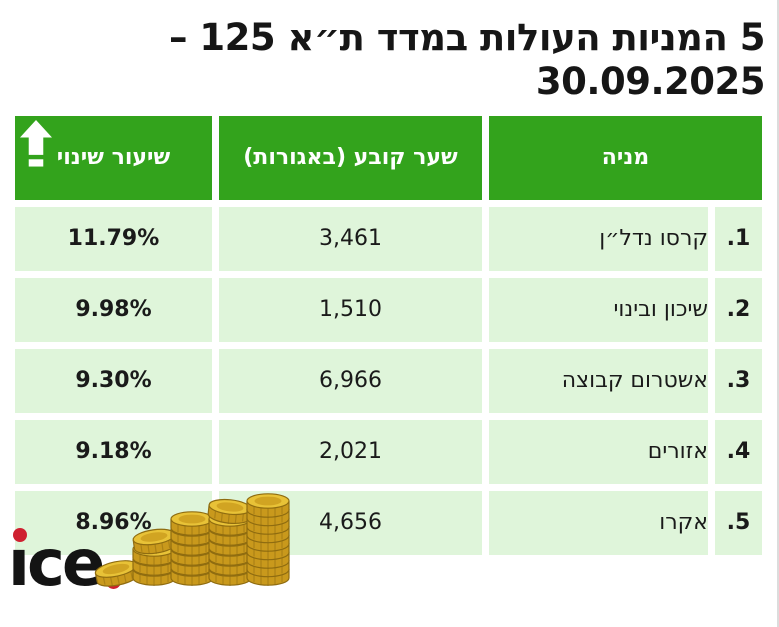  What do you see at coordinates (113, 451) in the screenshot?
I see `stock-change: 9.18%` at bounding box center [113, 451].